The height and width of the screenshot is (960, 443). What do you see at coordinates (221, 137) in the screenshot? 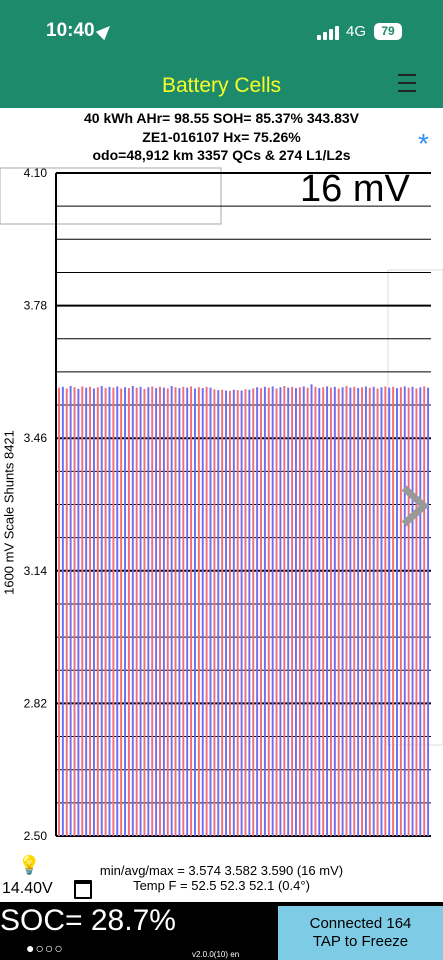
I see `vin-health: ZE1-016107 Hx= 75.26%` at bounding box center [221, 137].